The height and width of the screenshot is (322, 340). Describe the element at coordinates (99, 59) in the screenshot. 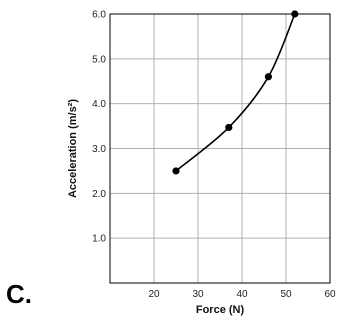

I see `y-tick-label: 5.0` at that location.